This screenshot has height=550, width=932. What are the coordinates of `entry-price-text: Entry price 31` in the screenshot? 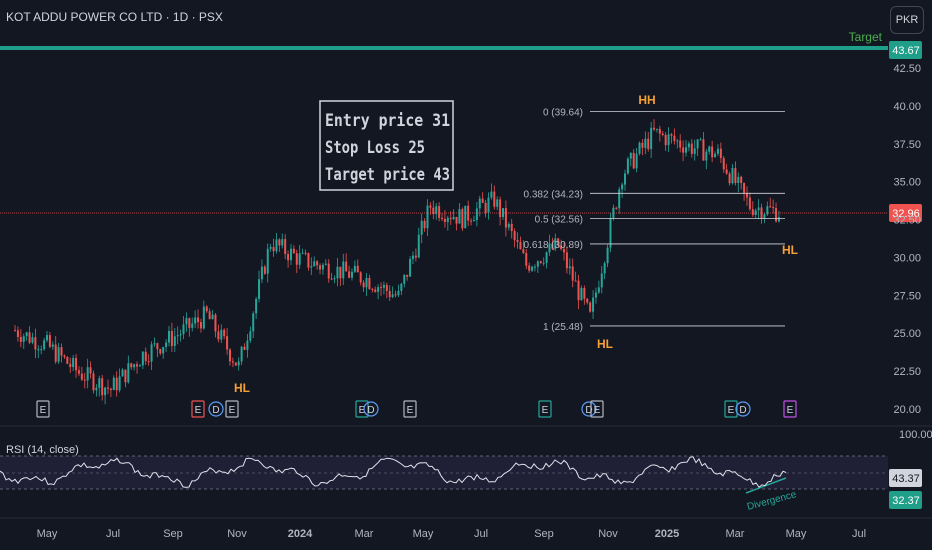 It's located at (387, 121).